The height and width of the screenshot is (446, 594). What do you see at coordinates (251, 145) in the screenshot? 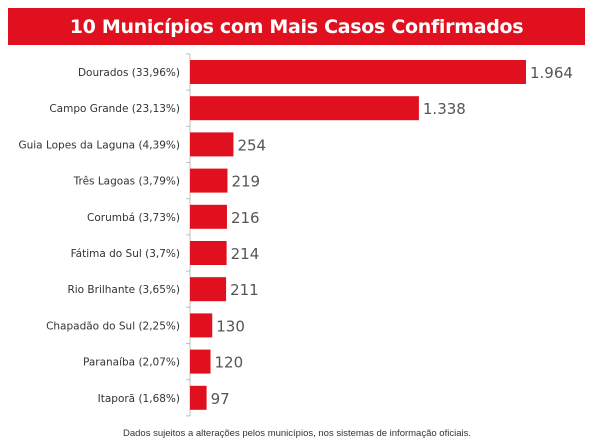
I see `value-label: 254` at bounding box center [251, 145].